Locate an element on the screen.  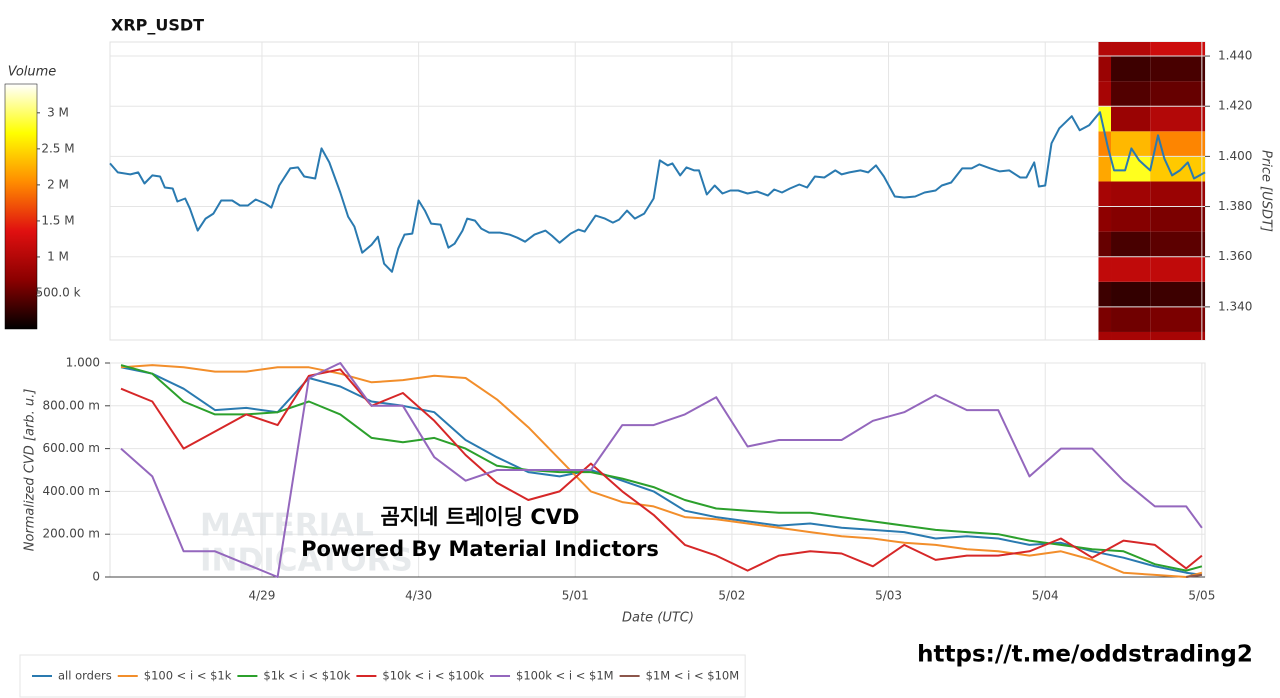
x-tick-label: 5/02 is located at coordinates (731, 596).